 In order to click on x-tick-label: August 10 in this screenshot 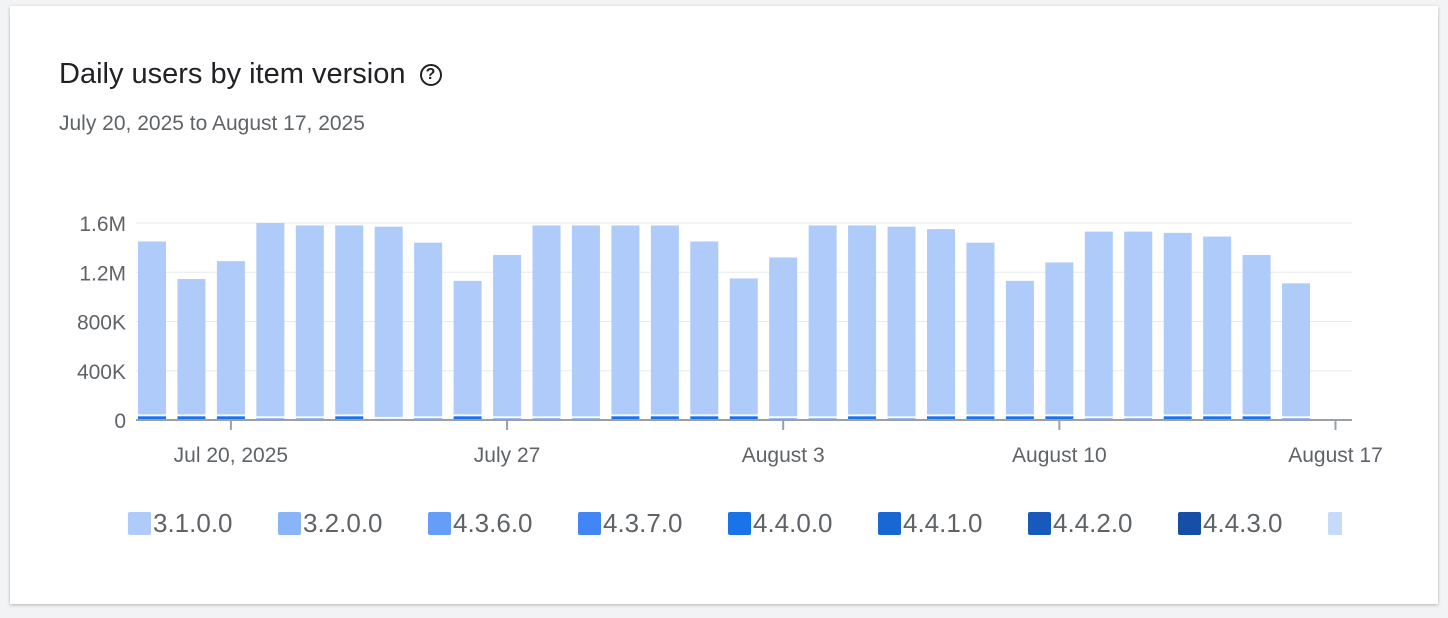, I will do `click(1059, 455)`.